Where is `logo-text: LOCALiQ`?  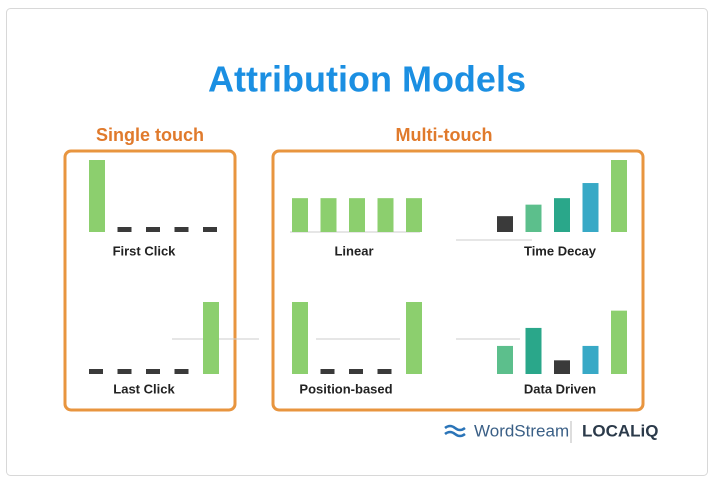
logo-text: LOCALiQ is located at coordinates (620, 430).